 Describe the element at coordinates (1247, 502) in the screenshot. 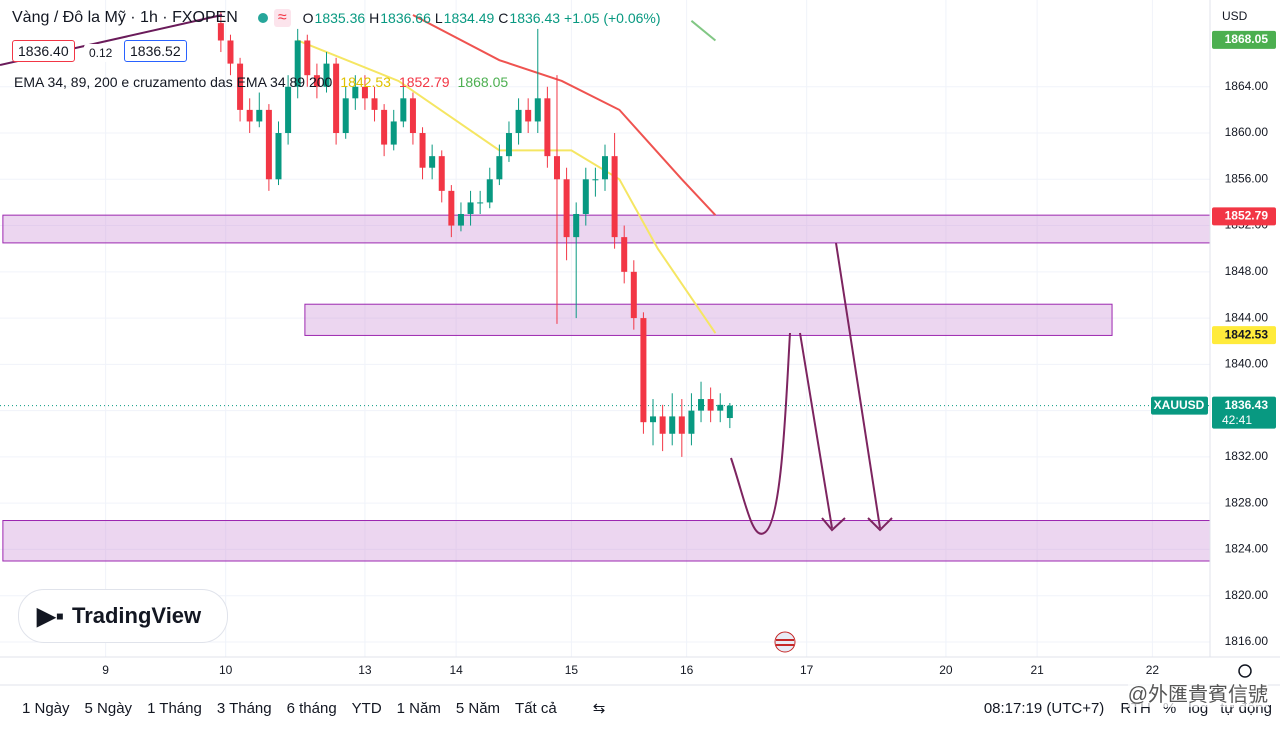

I see `y-tick-label: 1828.00` at that location.